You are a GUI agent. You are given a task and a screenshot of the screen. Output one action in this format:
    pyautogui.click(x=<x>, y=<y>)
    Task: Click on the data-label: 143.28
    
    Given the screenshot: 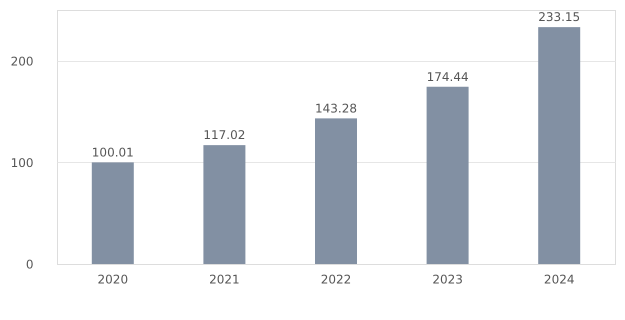 What is the action you would take?
    pyautogui.click(x=336, y=108)
    